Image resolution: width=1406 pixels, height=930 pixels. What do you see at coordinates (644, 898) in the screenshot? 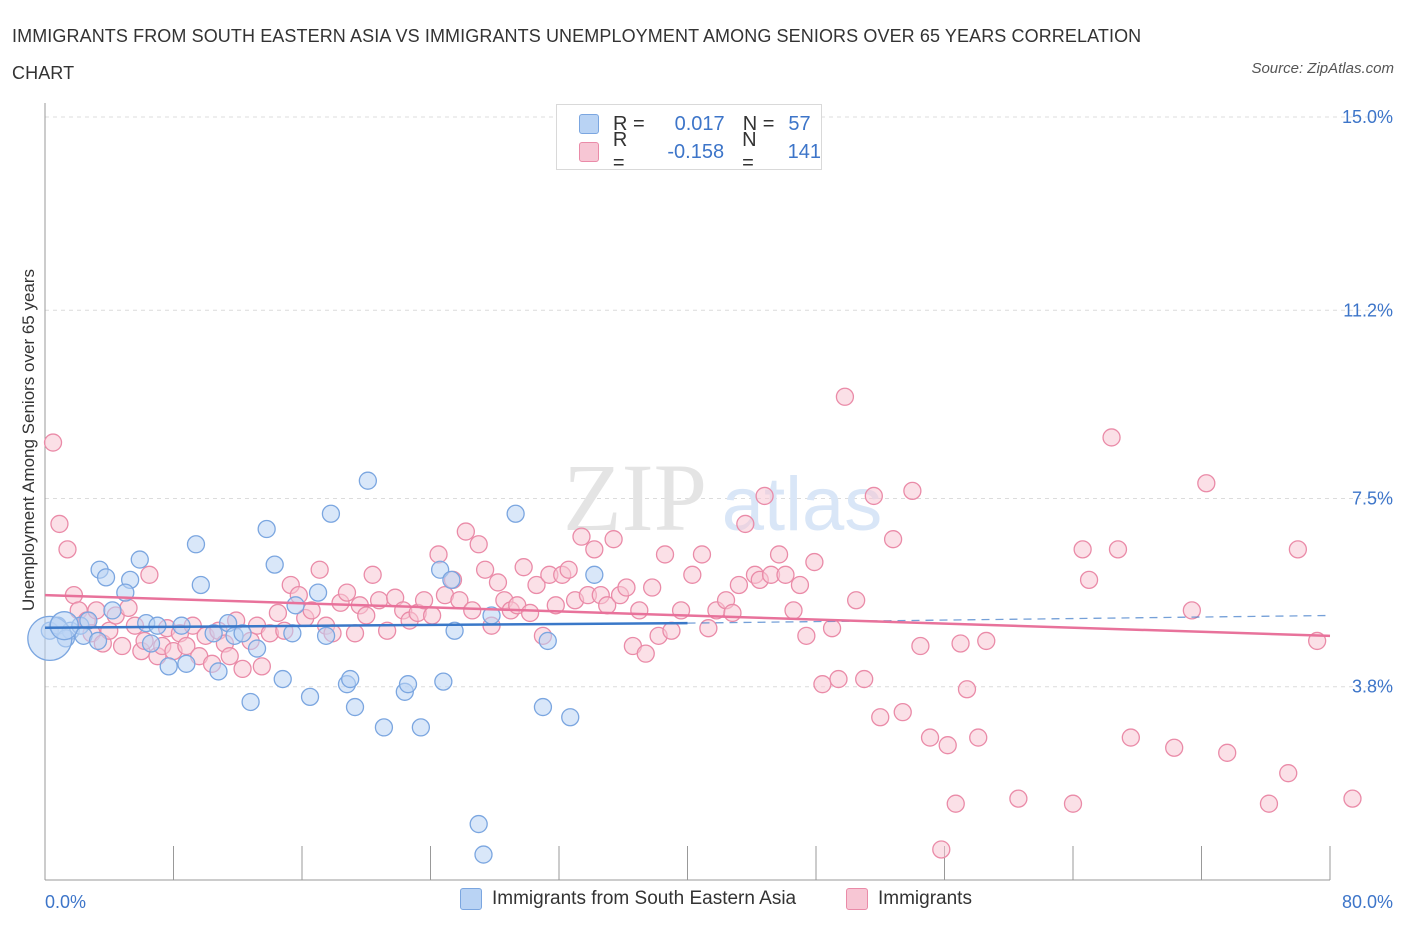
I see `series-legend-label: Immigrants from South Eastern Asia` at bounding box center [644, 898].